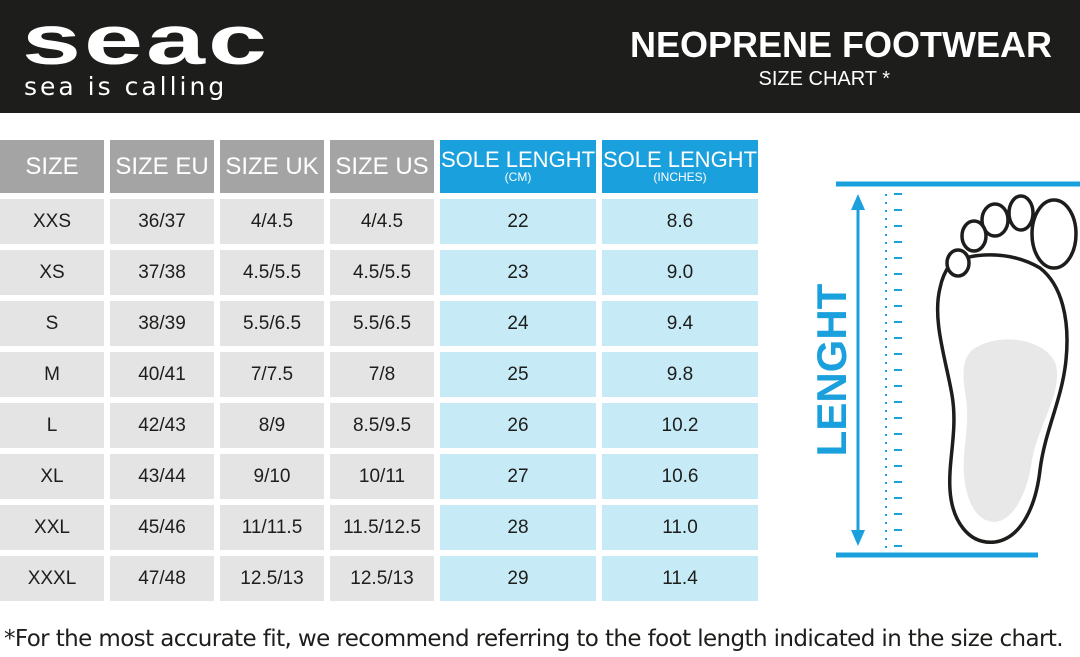  I want to click on table-cell-sole-length-inches: 10.6, so click(680, 476).